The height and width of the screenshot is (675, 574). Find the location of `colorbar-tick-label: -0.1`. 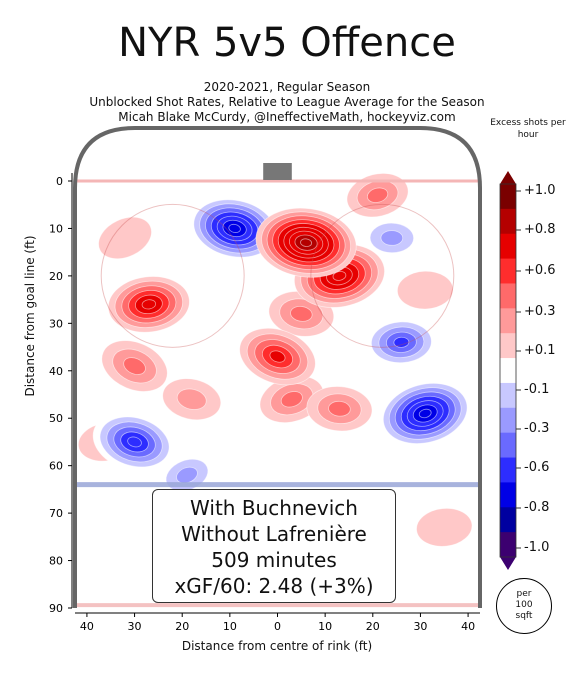

colorbar-tick-label: -0.1 is located at coordinates (537, 389).